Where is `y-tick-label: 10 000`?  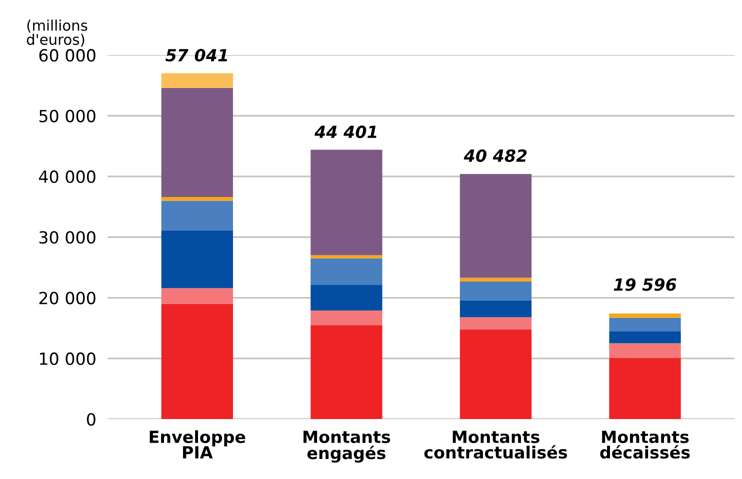
y-tick-label: 10 000 is located at coordinates (68, 359).